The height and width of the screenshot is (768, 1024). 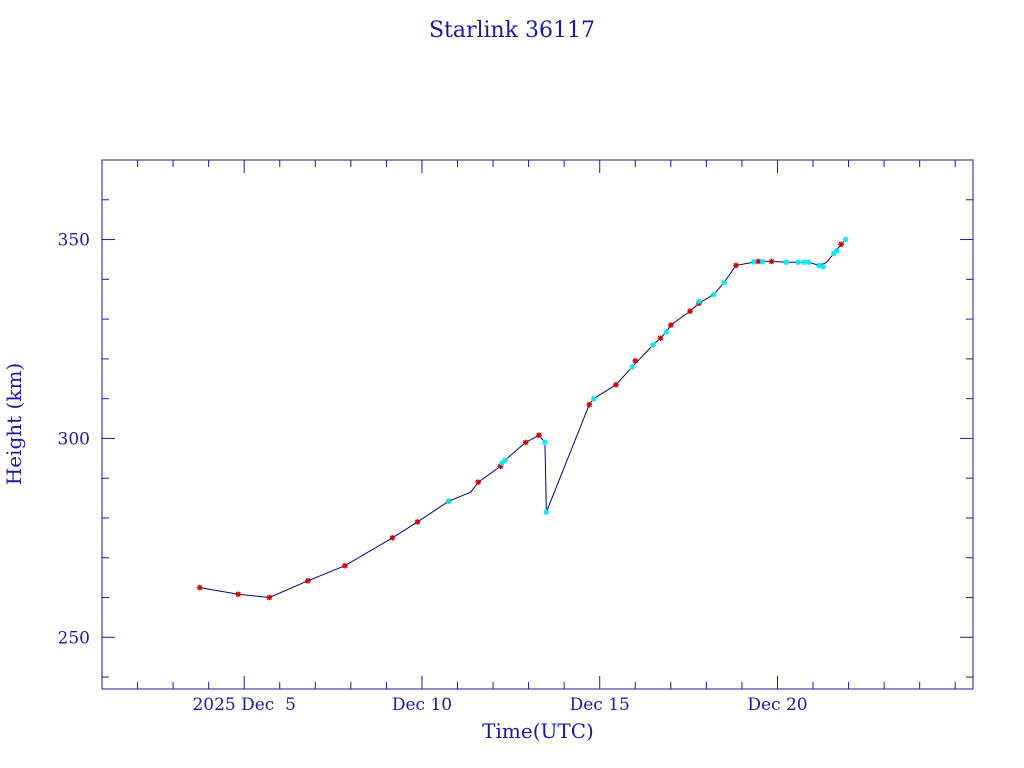 What do you see at coordinates (244, 705) in the screenshot?
I see `x-tick-label: 2025 Dec 5` at bounding box center [244, 705].